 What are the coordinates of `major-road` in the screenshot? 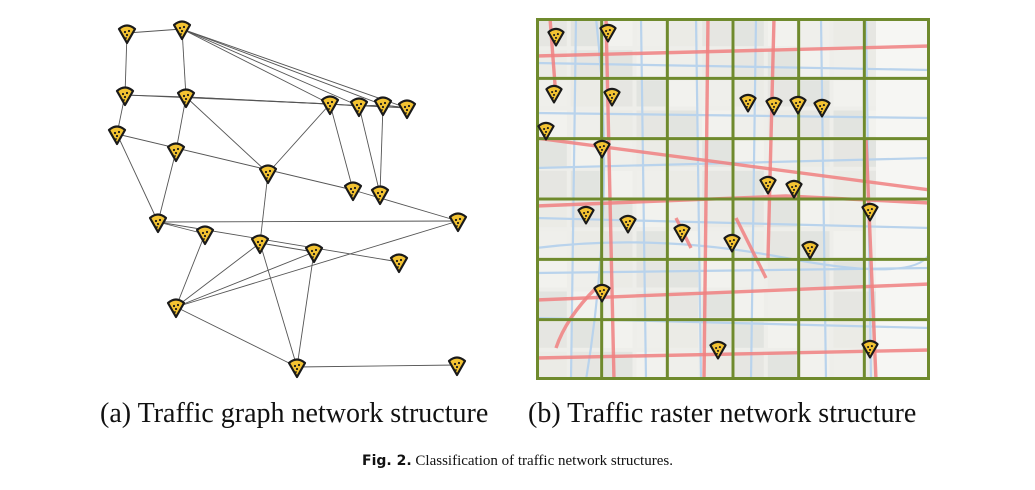 It's located at (733, 201).